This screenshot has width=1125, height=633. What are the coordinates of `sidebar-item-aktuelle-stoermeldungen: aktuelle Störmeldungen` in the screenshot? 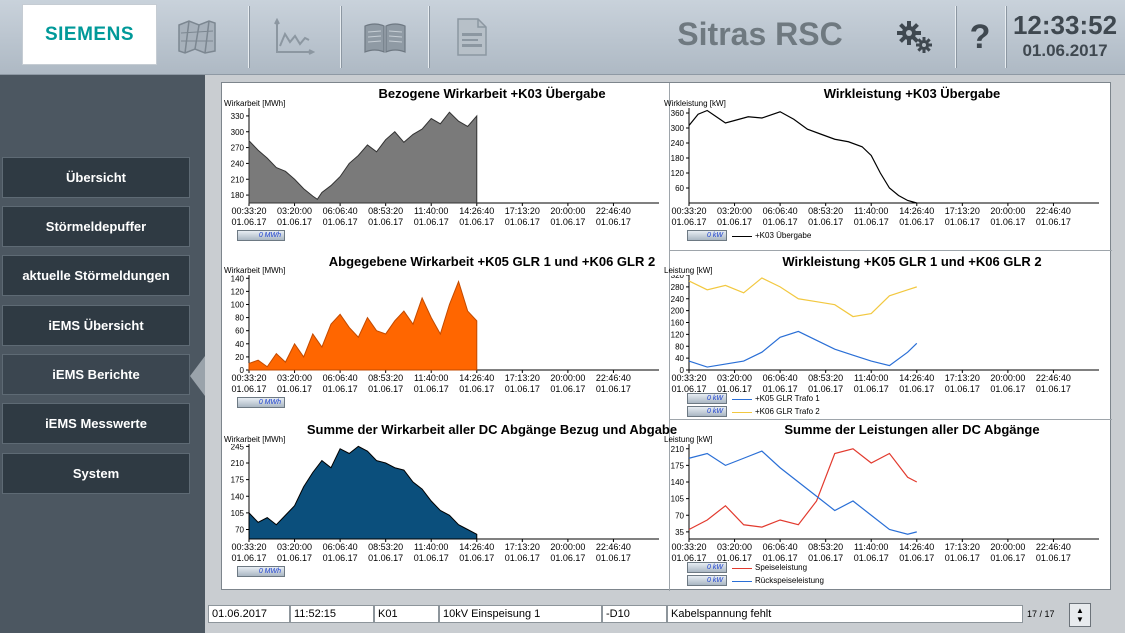 It's located at (96, 275).